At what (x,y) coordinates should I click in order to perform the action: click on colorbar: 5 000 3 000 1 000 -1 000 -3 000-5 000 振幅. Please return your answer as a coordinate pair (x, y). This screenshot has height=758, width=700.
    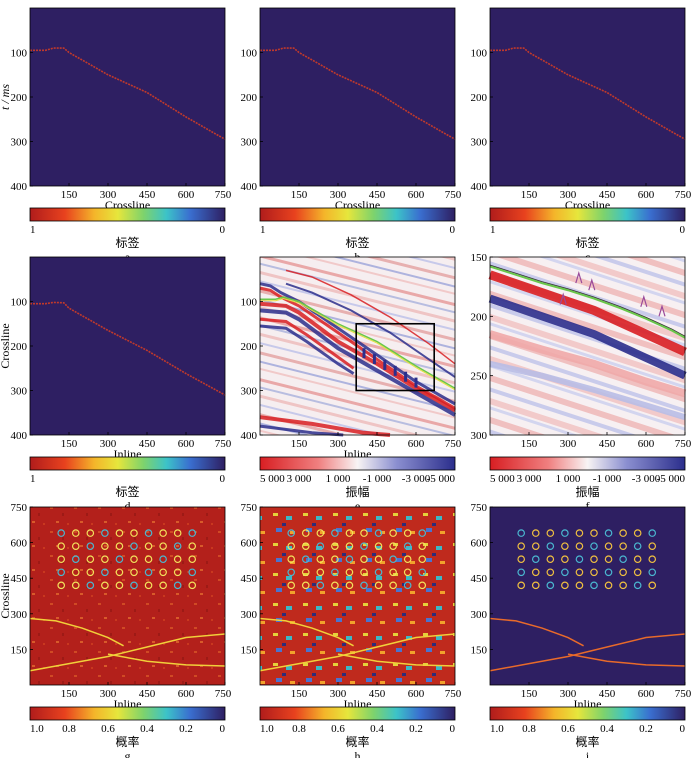
    Looking at the image, I should click on (357, 477).